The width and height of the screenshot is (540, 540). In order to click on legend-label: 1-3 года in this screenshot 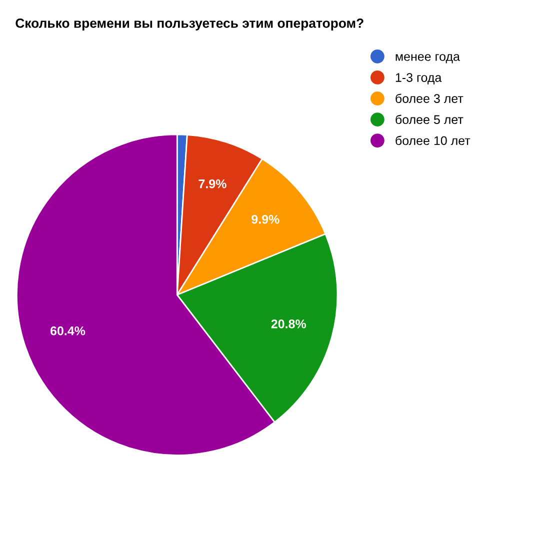, I will do `click(419, 78)`.